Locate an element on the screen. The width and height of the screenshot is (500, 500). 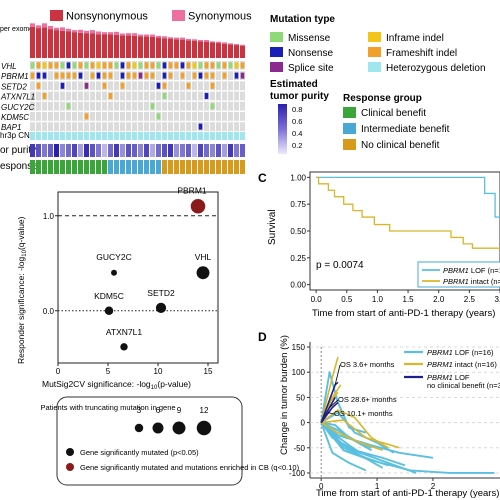
point-pbrm1 is located at coordinates (198, 206).